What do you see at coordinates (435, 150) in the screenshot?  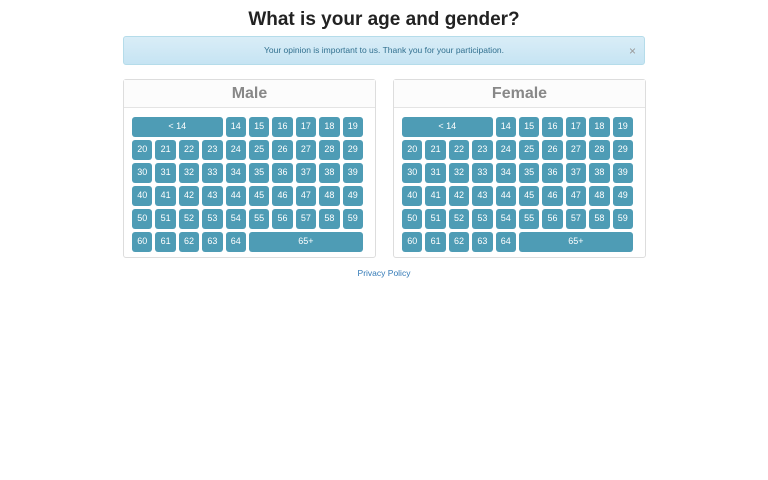 I see `age-button: 21` at bounding box center [435, 150].